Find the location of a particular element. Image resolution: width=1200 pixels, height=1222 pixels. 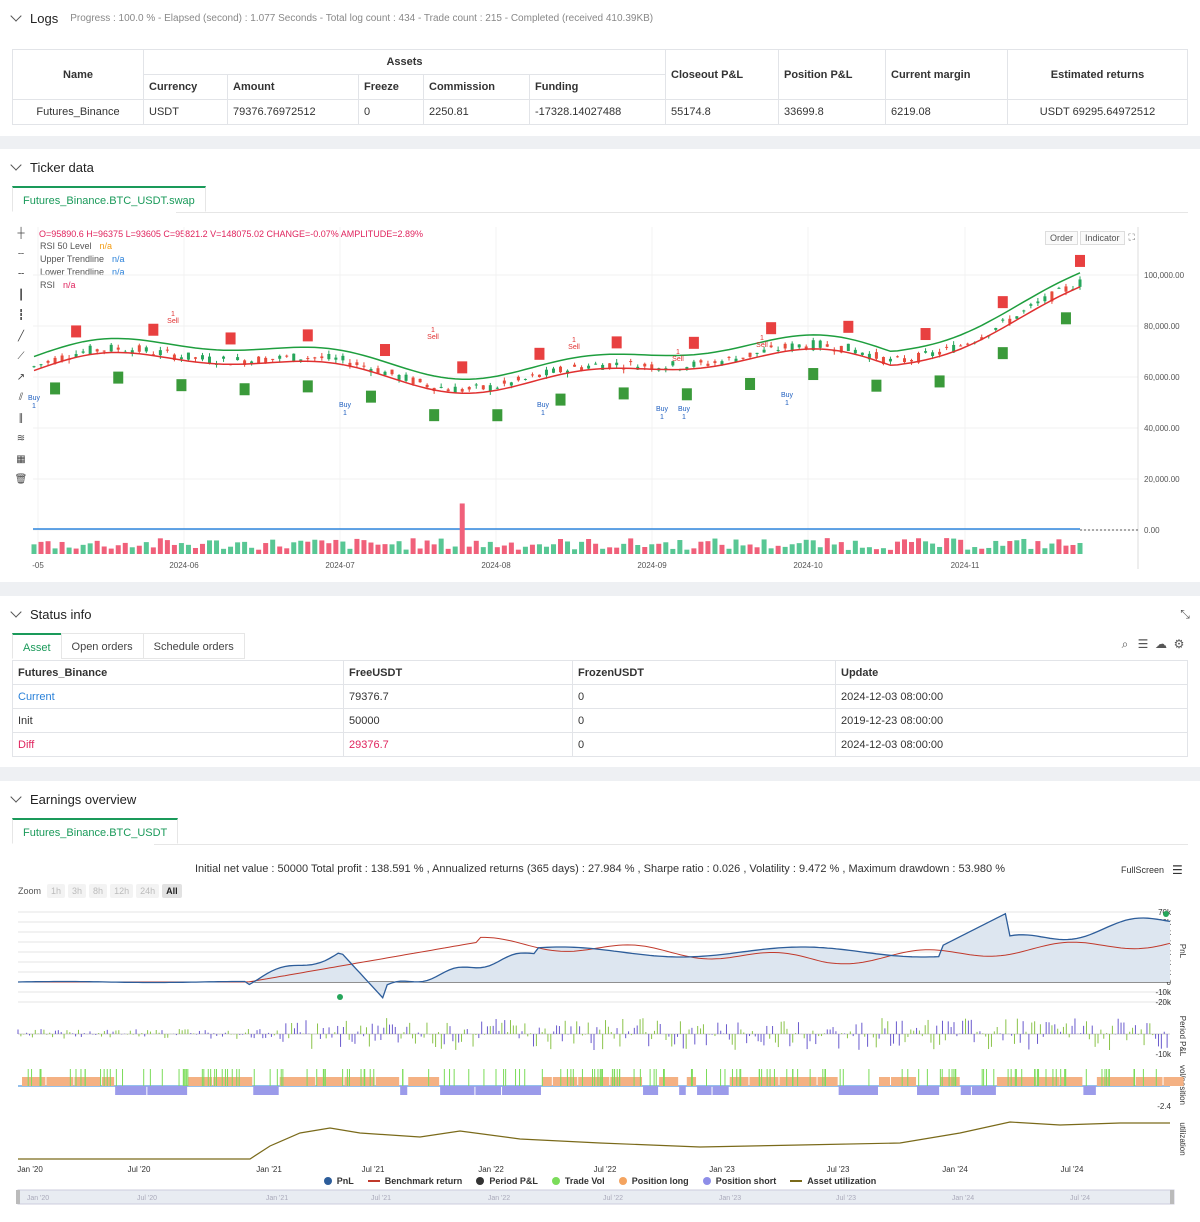

trash-icon: 🗑 is located at coordinates (21, 479).